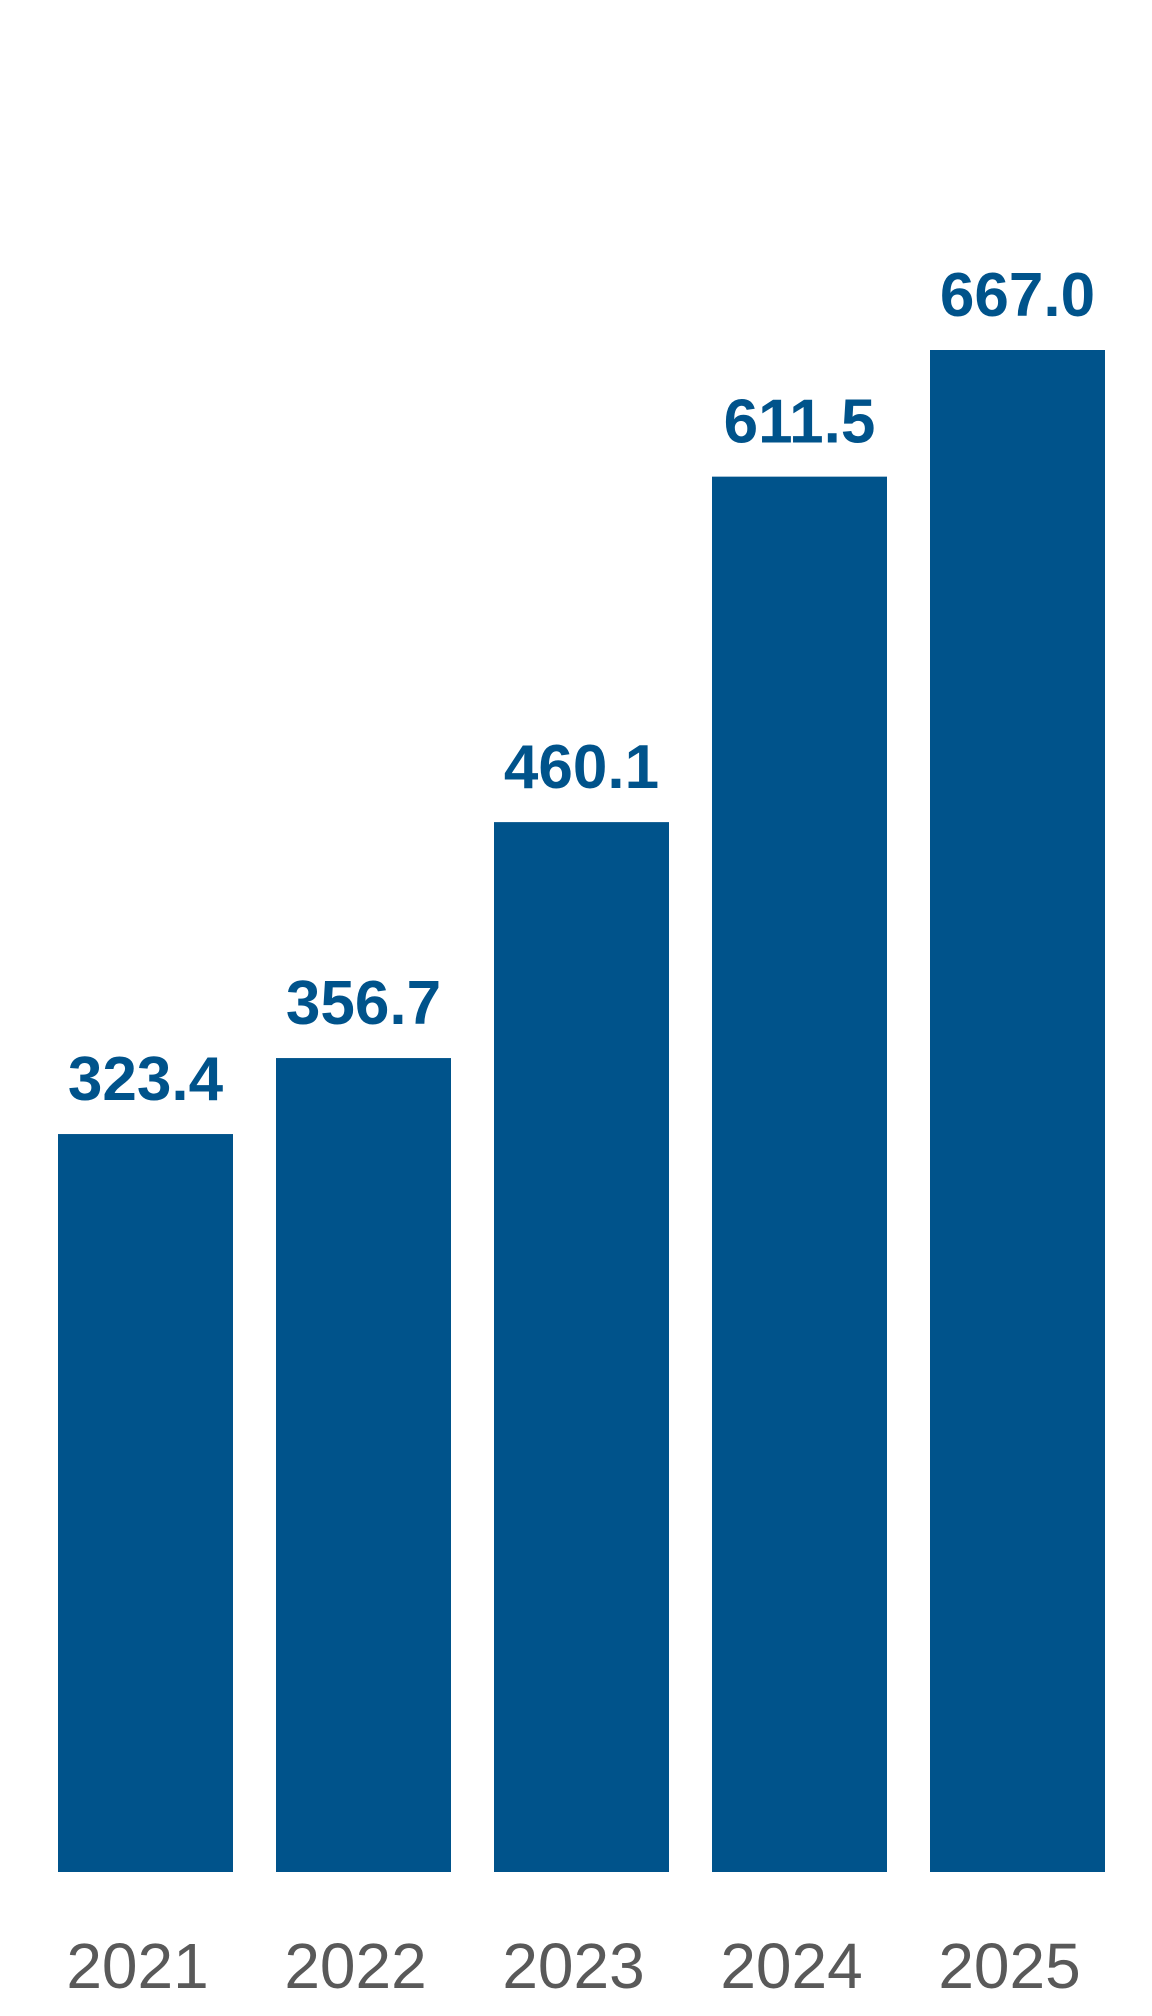 This screenshot has height=2016, width=1152. Describe the element at coordinates (145, 1503) in the screenshot. I see `bar-2021` at that location.